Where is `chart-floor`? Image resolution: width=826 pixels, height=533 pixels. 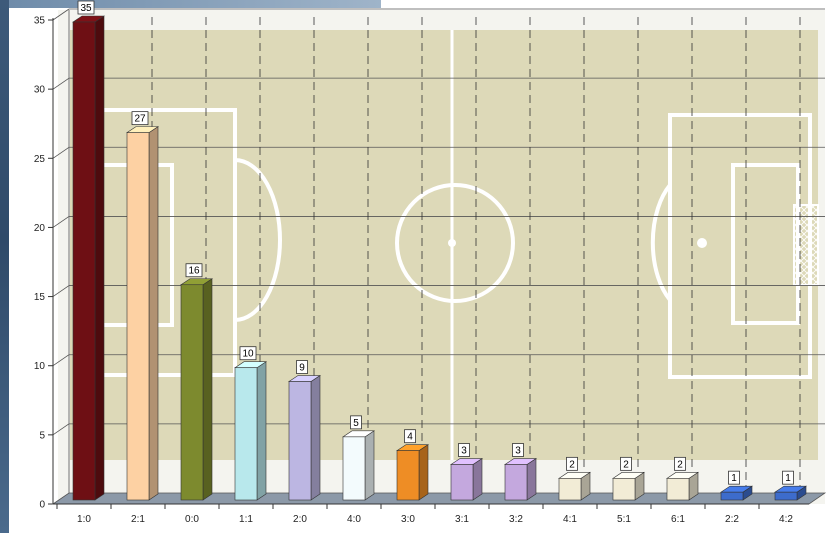 chart-floor is located at coordinates (438, 498).